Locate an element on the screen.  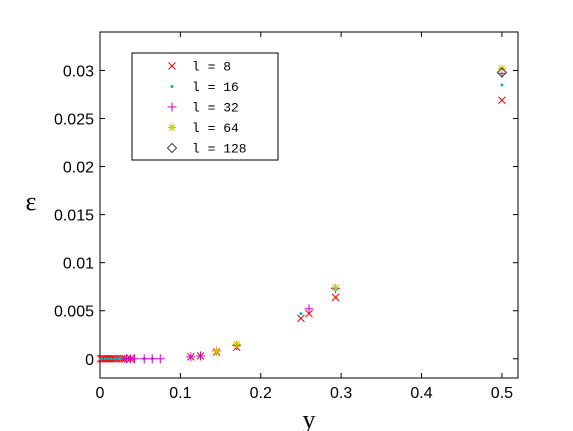
x-axis-label: y is located at coordinates (309, 418).